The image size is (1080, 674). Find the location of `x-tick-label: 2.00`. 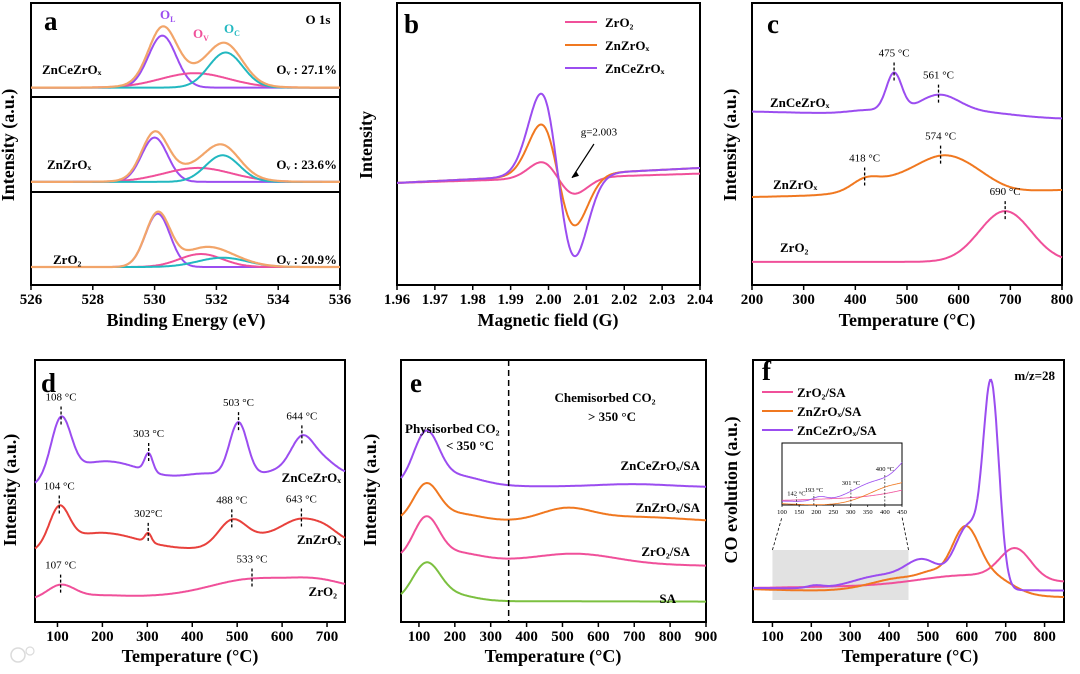

x-tick-label: 2.00 is located at coordinates (548, 300).